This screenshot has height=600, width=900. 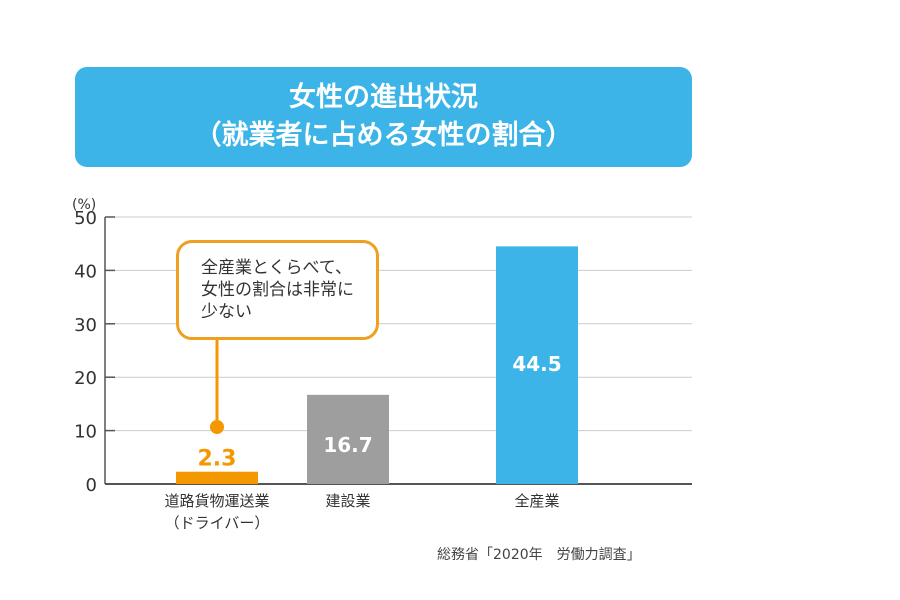 I want to click on chart-title-box: 女性の進出状況 （就業者に占める女性の割合）, so click(x=383, y=117).